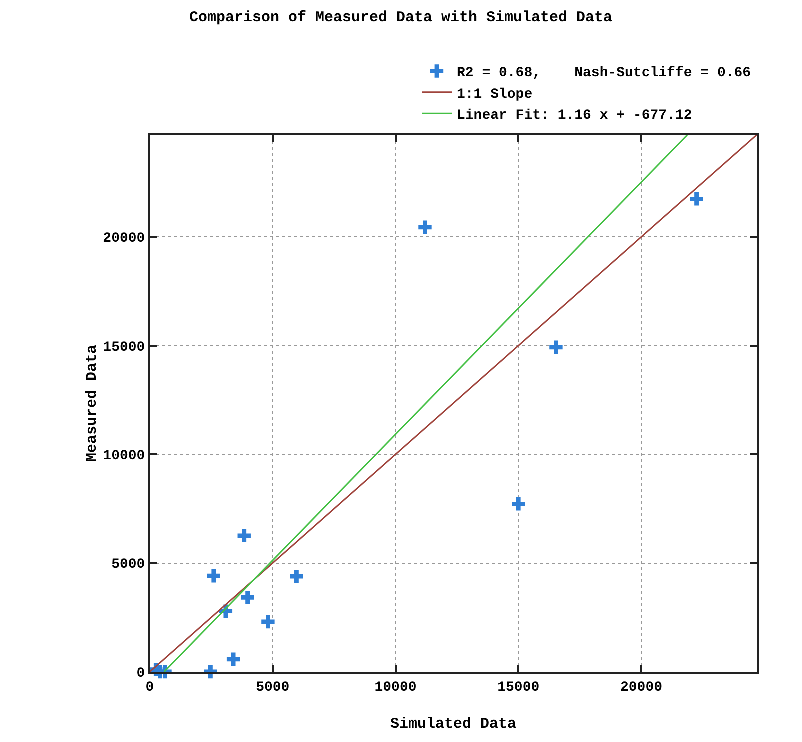  What do you see at coordinates (519, 688) in the screenshot?
I see `x-tick-label: 15000` at bounding box center [519, 688].